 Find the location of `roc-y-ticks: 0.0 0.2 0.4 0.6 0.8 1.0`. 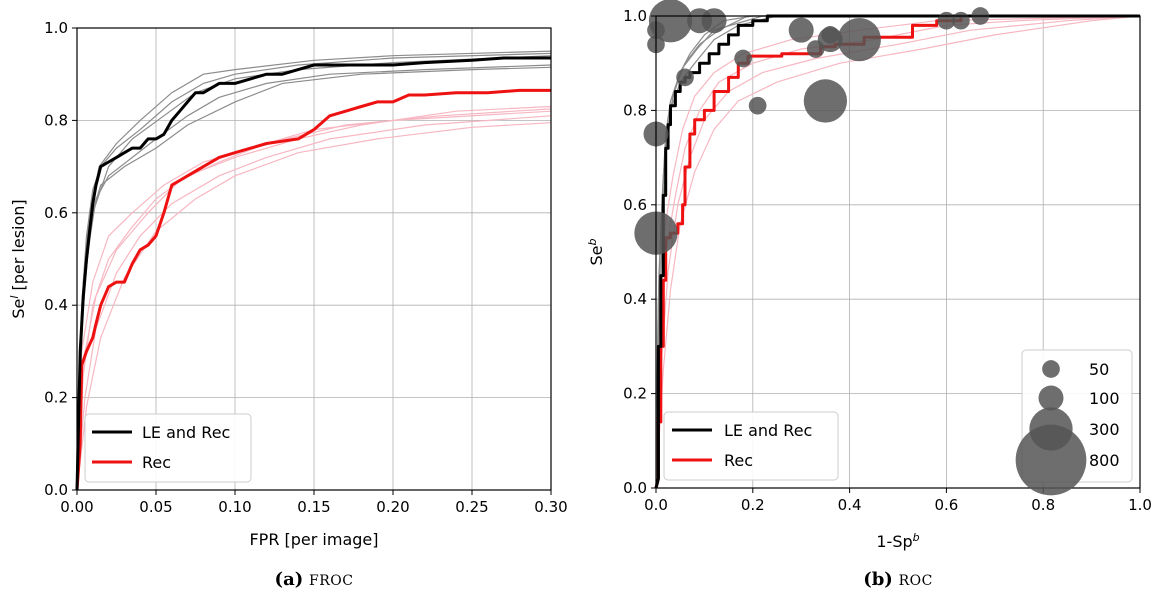

roc-y-ticks: 0.0 0.2 0.4 0.6 0.8 1.0 is located at coordinates (639, 252).